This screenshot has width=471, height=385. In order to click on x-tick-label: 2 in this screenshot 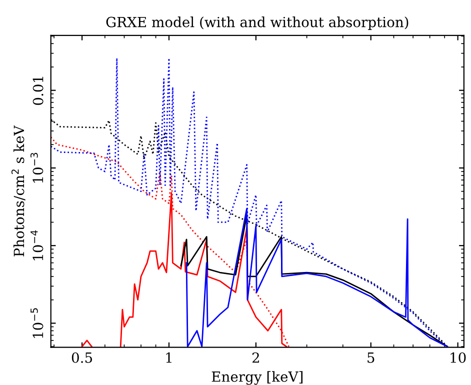, I will do `click(255, 357)`.